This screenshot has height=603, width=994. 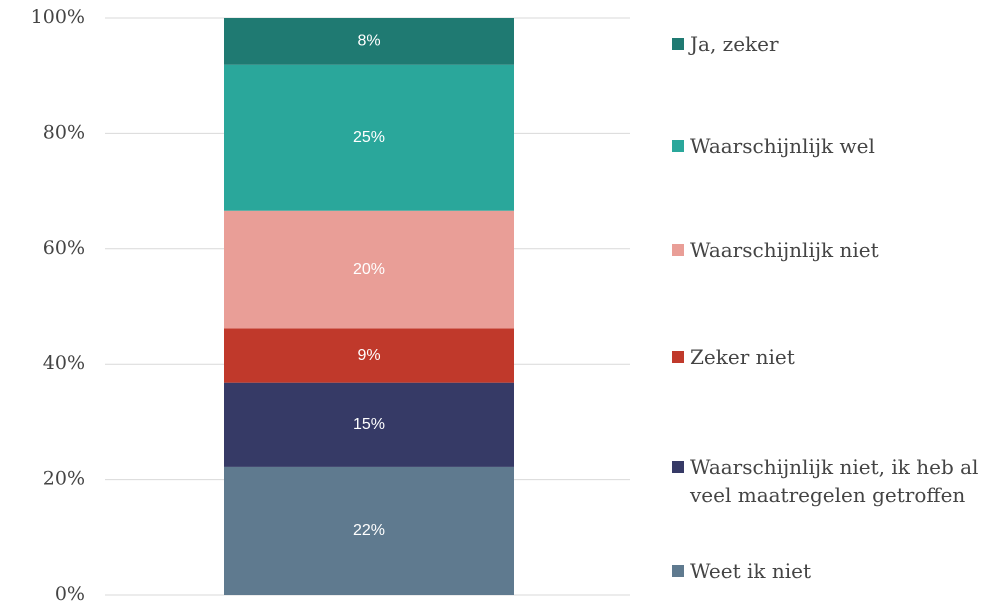 I want to click on legend-label: Ja, zeker, so click(x=733, y=44).